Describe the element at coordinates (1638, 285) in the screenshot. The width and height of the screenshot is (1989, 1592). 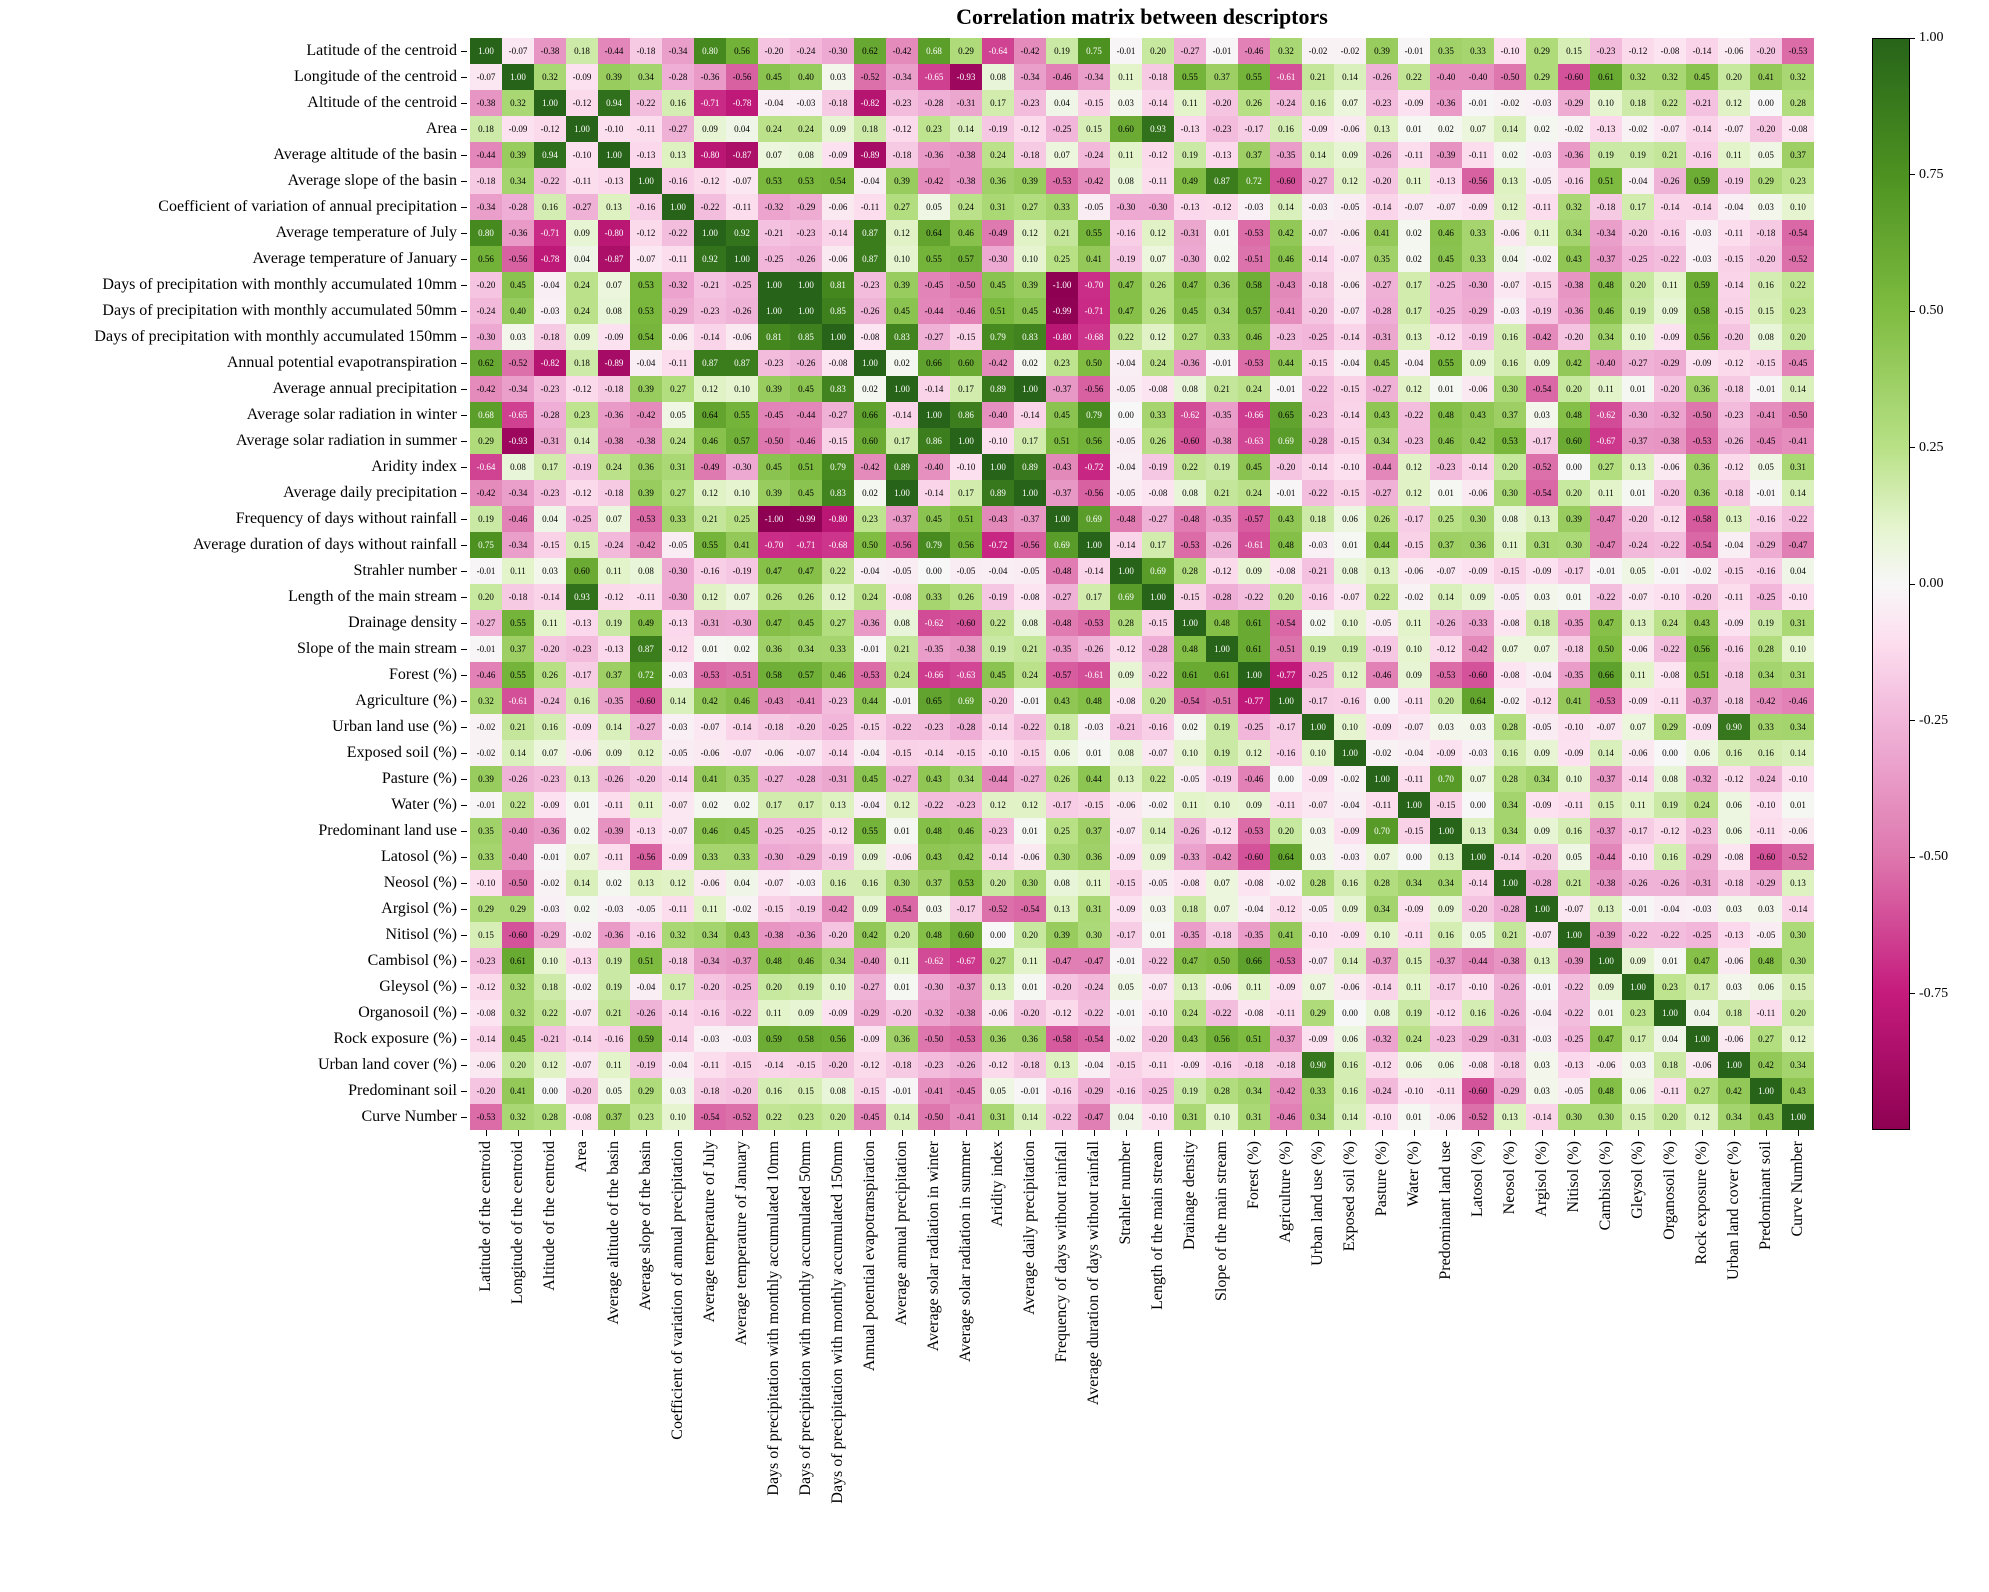
I see `heatmap-cell: 0.20` at that location.